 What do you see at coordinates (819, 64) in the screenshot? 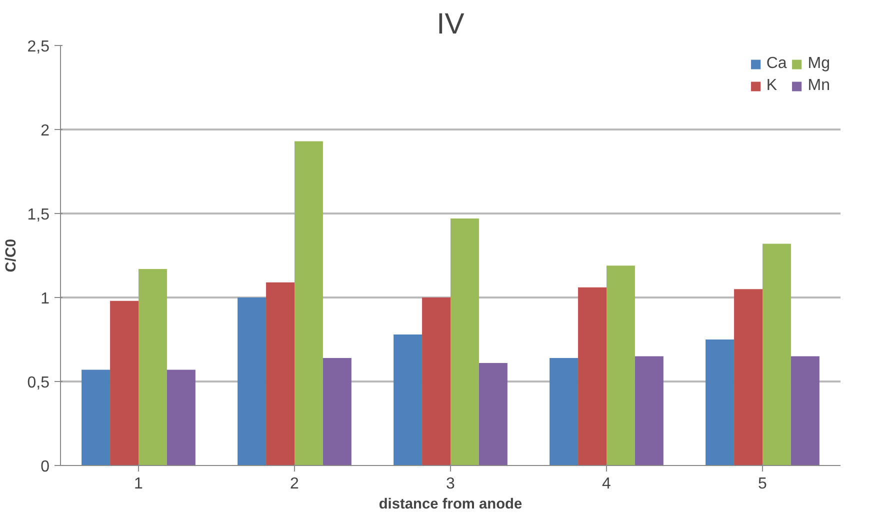
I see `legend-label: Mg` at bounding box center [819, 64].